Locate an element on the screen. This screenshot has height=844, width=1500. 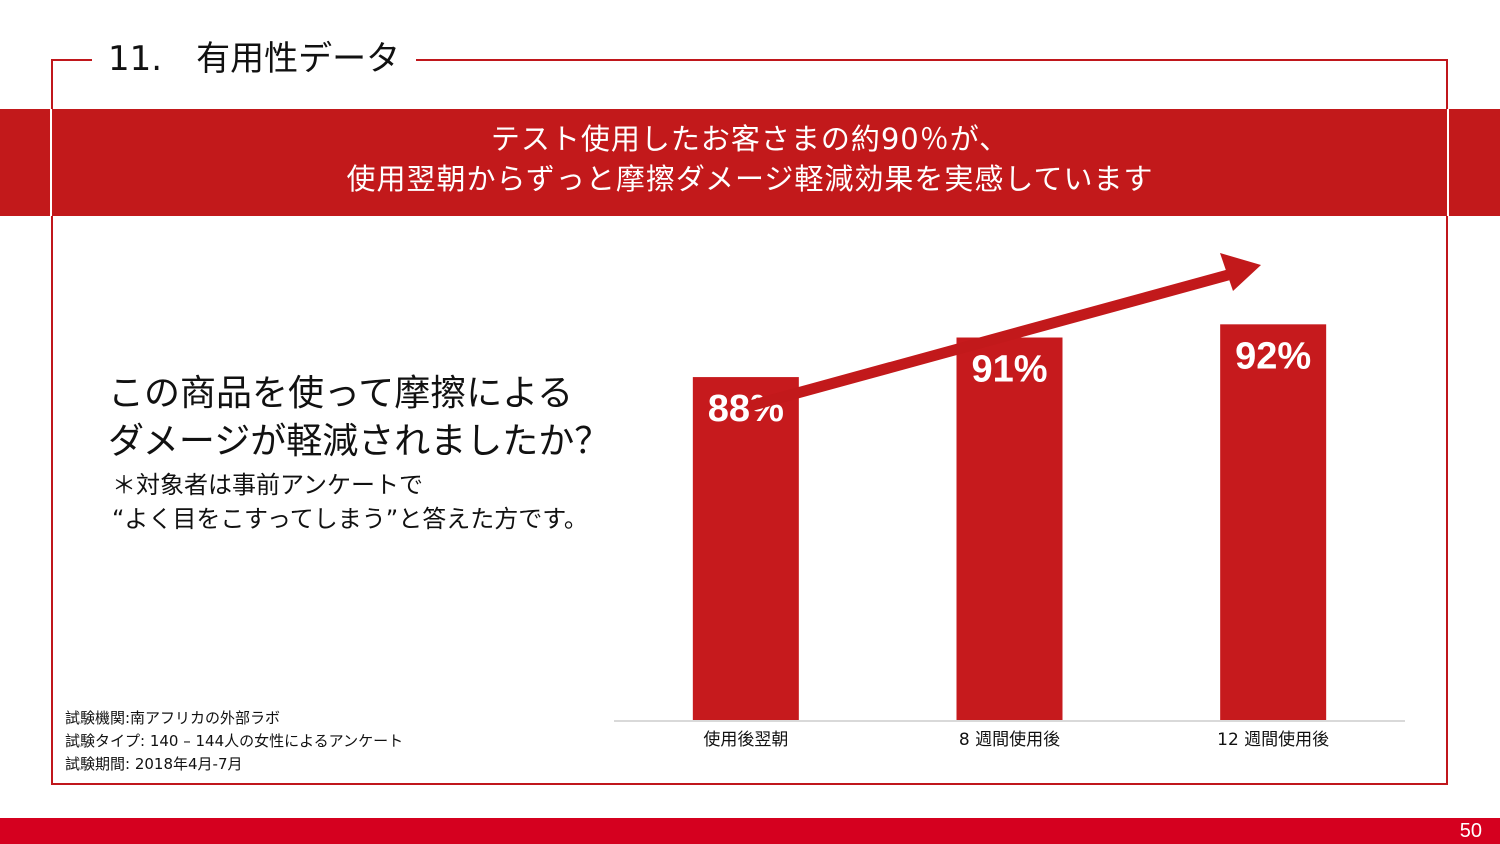
headline-line-1: テスト使用したお客さまの約90％が、 is located at coordinates (750, 139).